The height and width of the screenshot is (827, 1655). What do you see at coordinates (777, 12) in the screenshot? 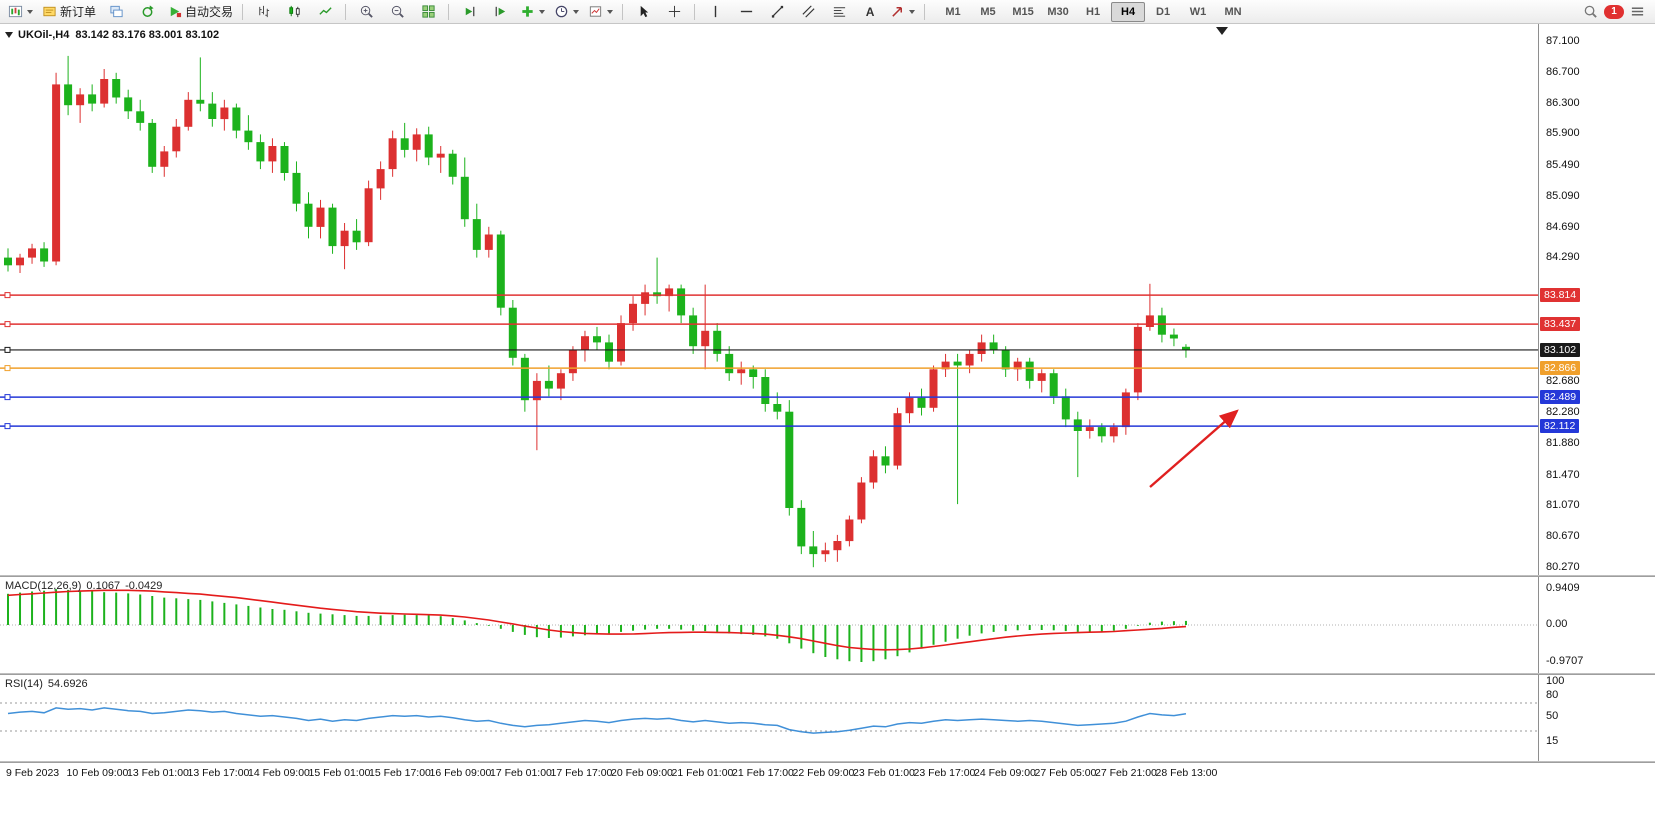
I see `trendline-button` at bounding box center [777, 12].